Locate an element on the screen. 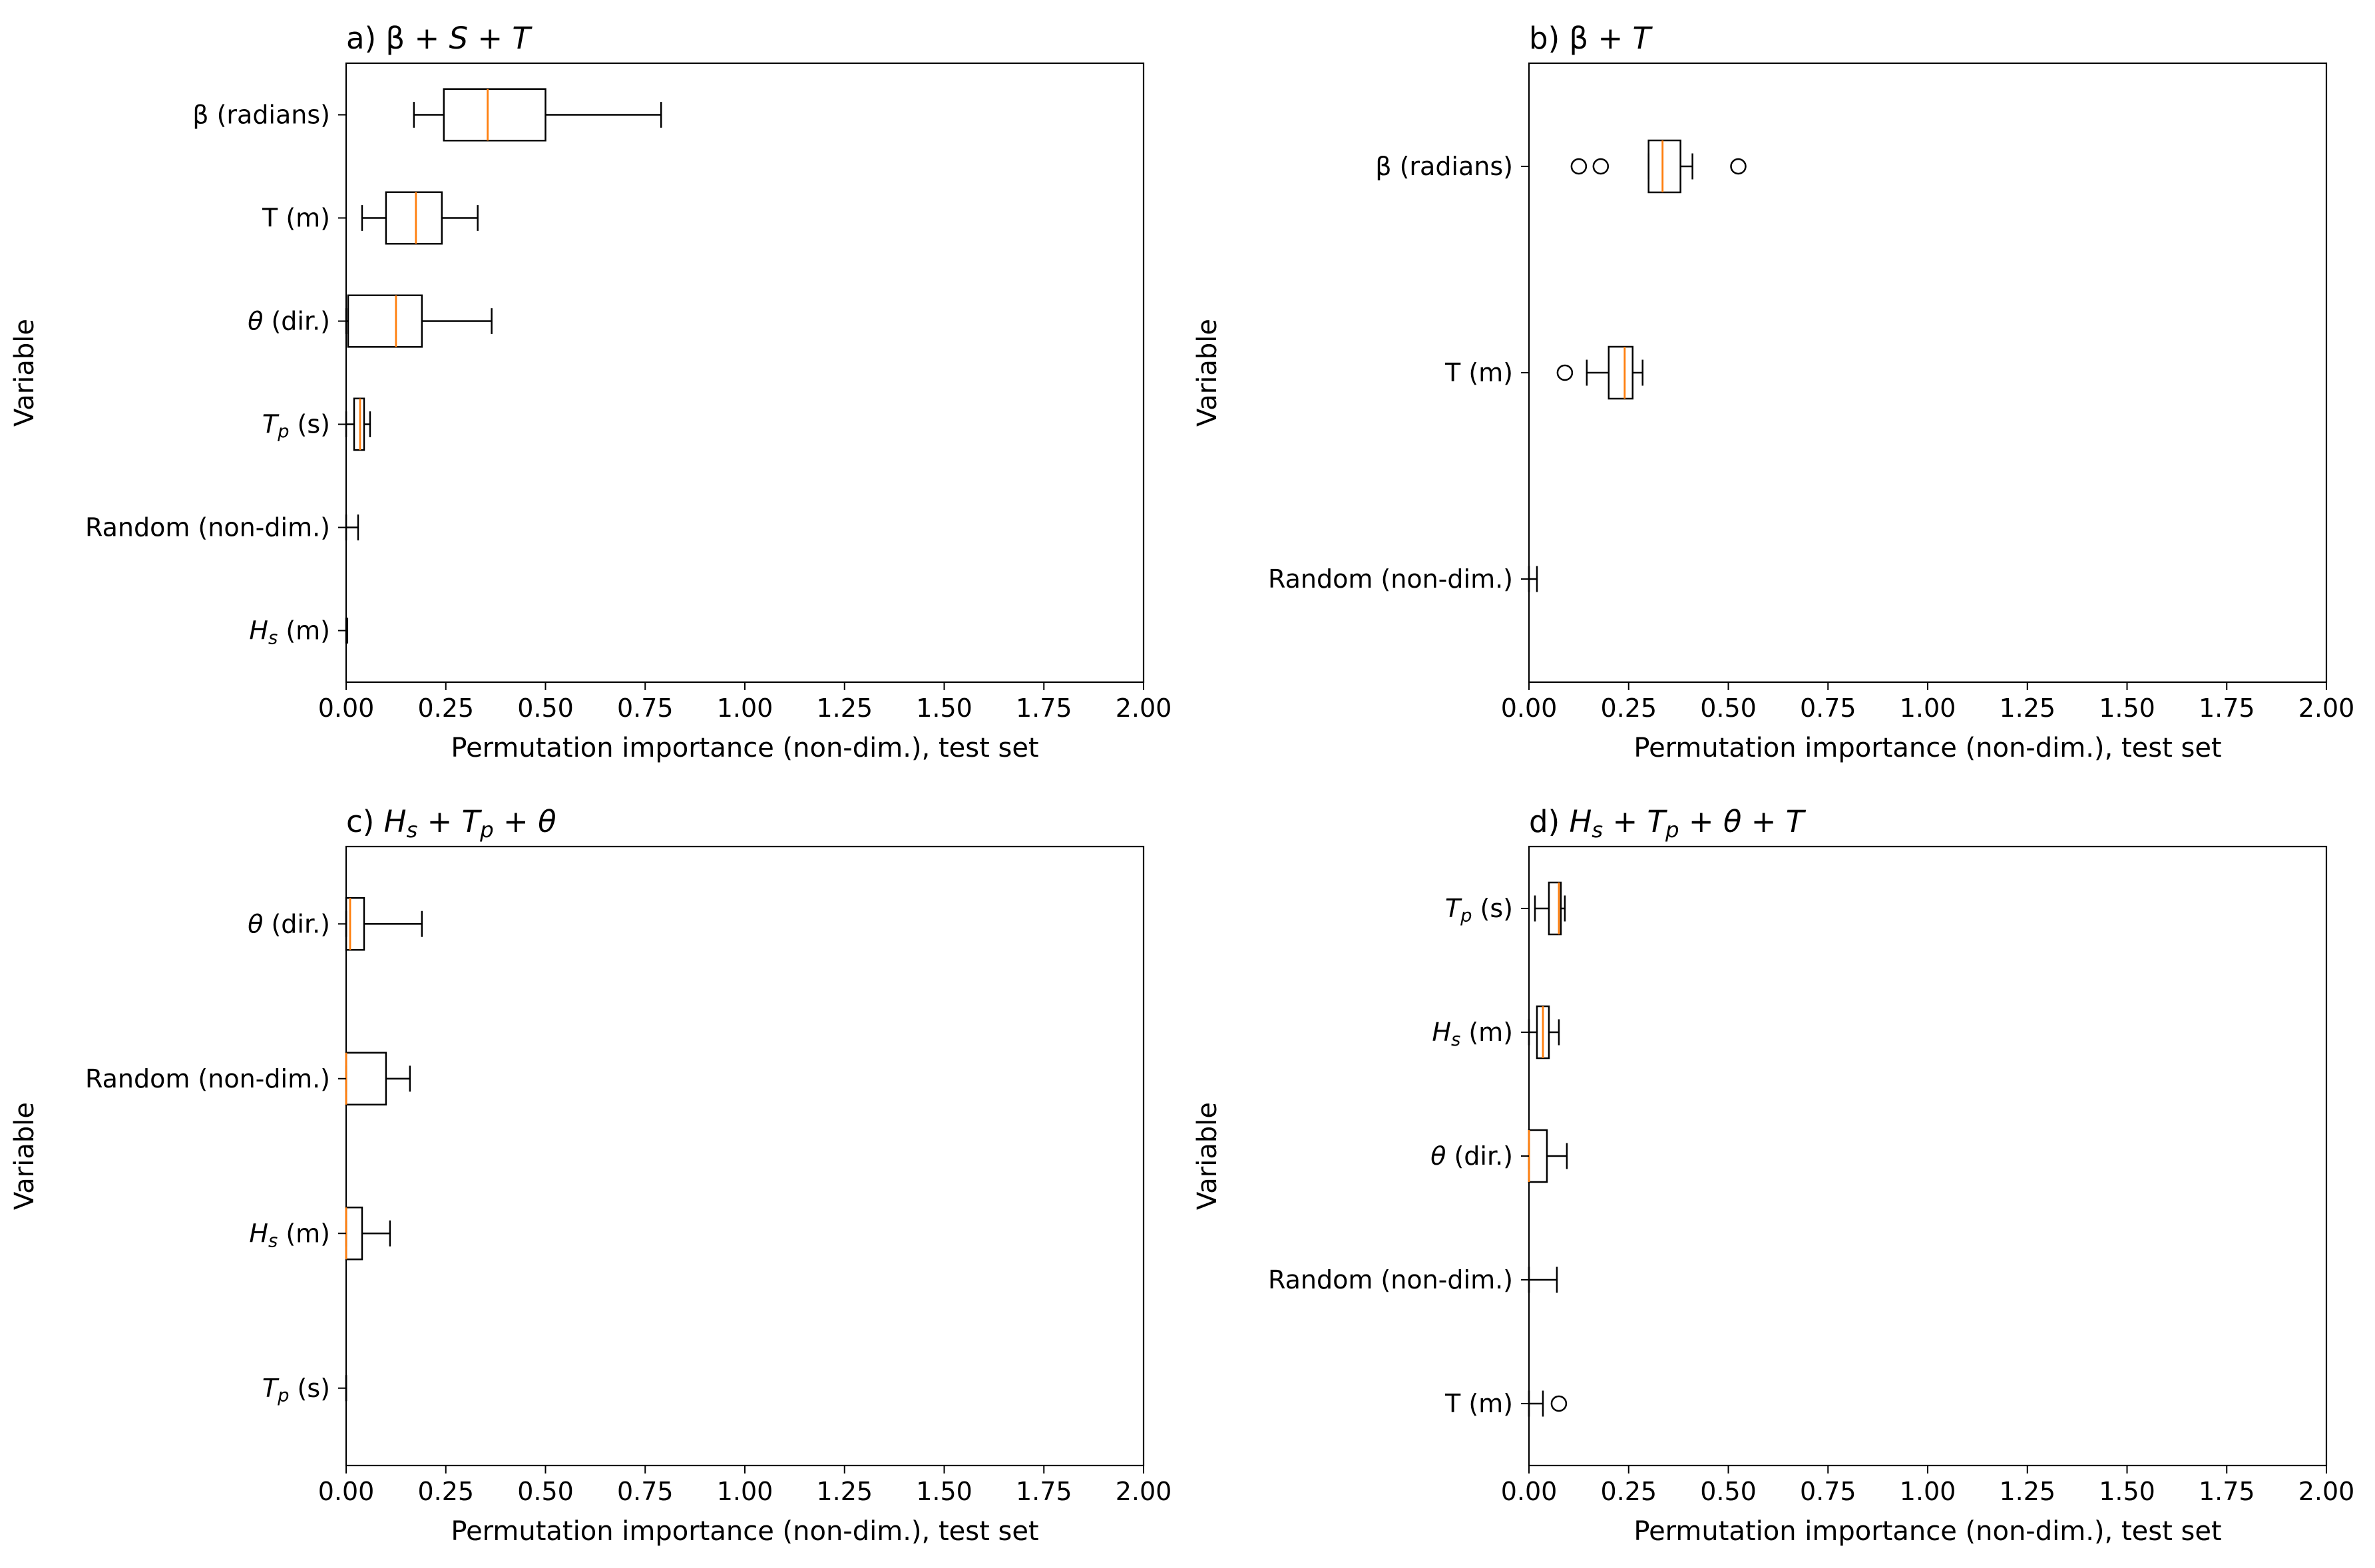 This screenshot has height=1568, width=2375. panel-title: d) Hs + Tp + θ + T is located at coordinates (1668, 823).